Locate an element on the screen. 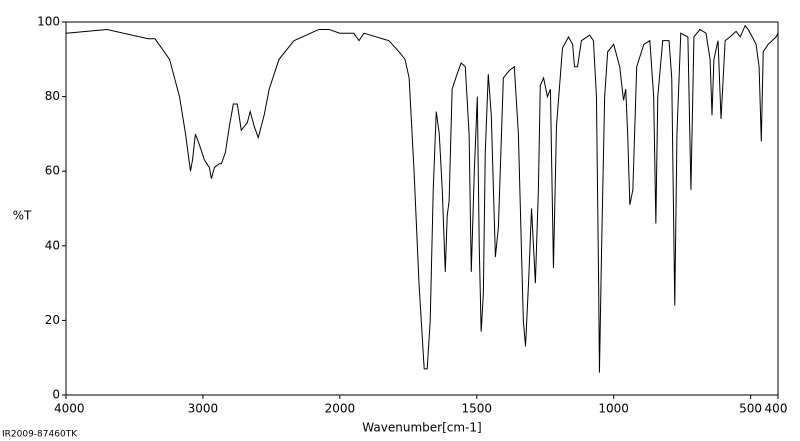  x-tick-label: 2000 is located at coordinates (340, 409).